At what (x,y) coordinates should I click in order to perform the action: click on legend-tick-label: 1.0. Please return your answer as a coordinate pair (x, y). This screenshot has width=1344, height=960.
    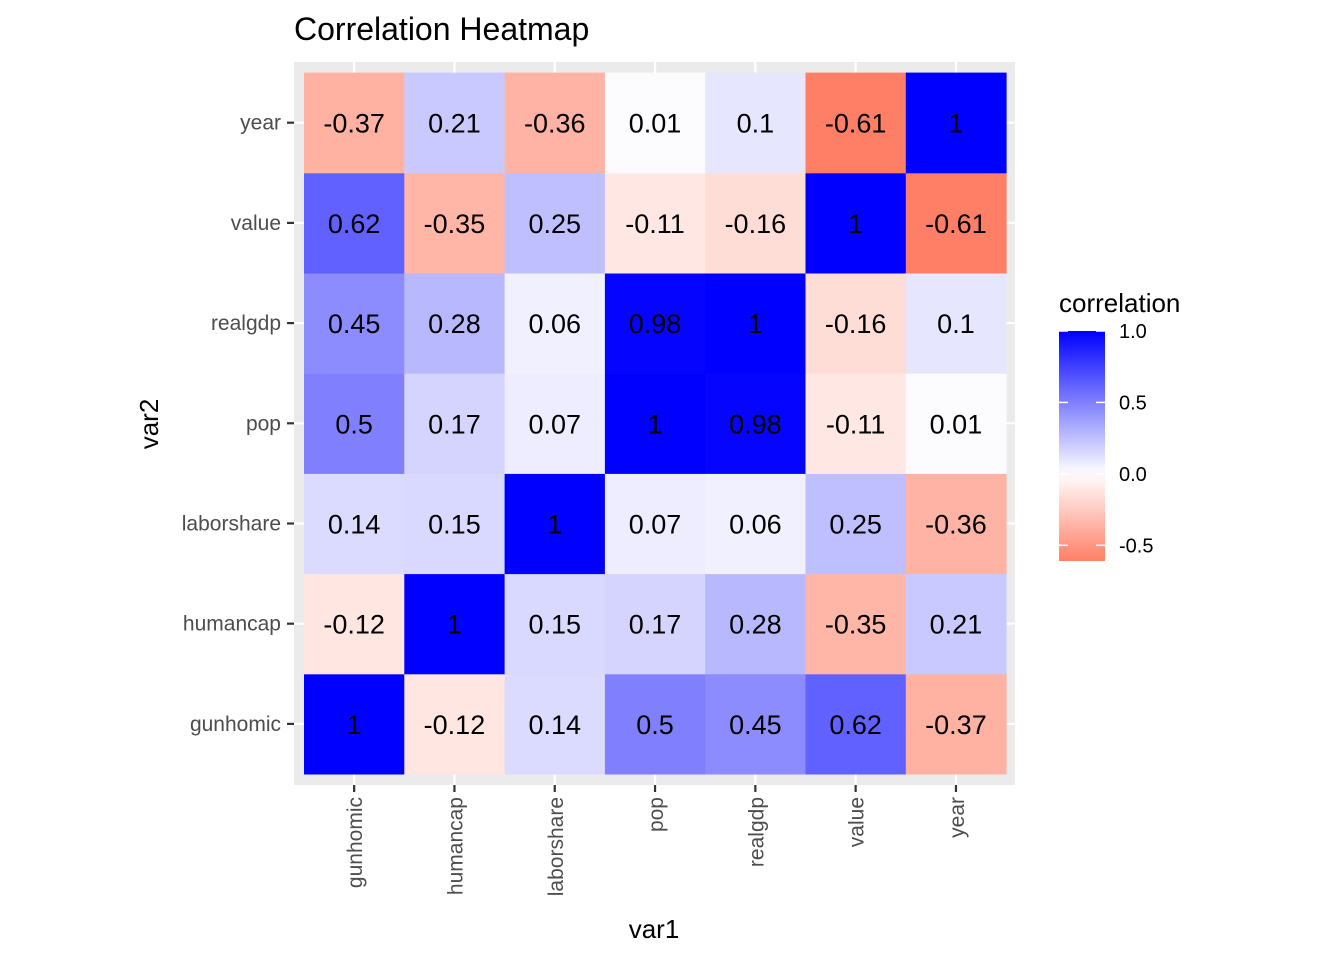
    Looking at the image, I should click on (1133, 332).